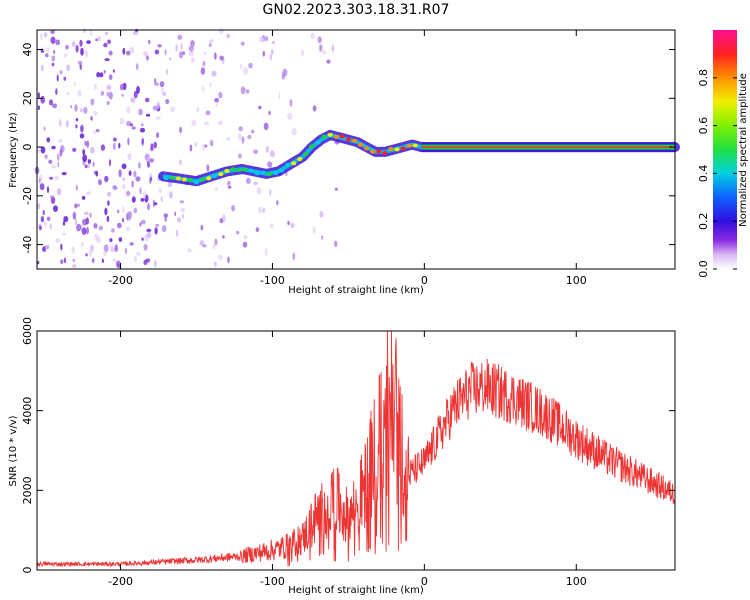 This screenshot has width=750, height=600. Describe the element at coordinates (356, 590) in the screenshot. I see `snr-x-label: Height of straight line (km)` at that location.